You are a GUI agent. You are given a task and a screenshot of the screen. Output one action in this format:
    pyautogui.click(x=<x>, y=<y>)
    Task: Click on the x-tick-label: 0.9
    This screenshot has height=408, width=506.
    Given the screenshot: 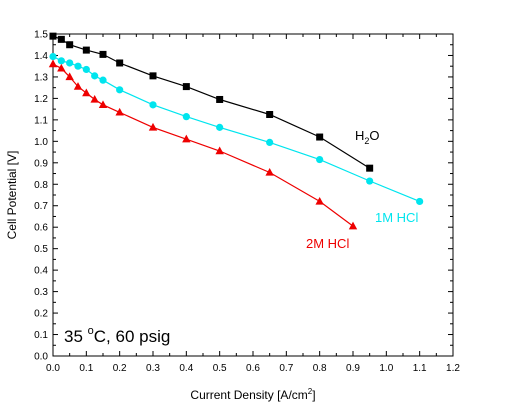 What is the action you would take?
    pyautogui.click(x=353, y=368)
    